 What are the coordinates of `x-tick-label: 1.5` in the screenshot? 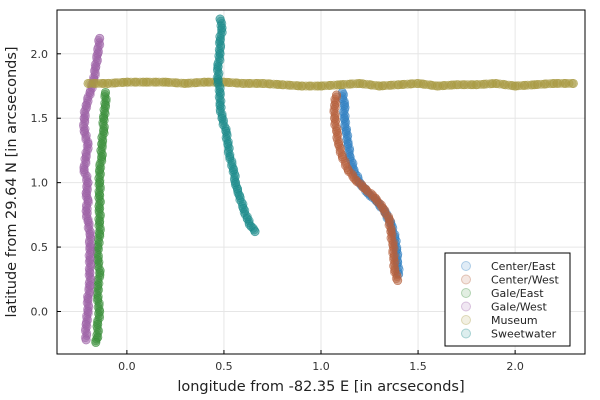 It's located at (418, 366).